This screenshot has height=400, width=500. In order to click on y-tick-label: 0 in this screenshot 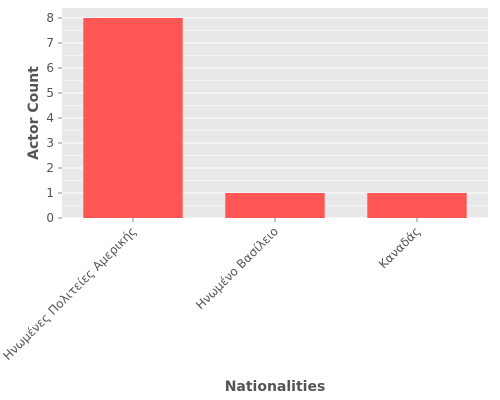, I will do `click(50, 218)`.